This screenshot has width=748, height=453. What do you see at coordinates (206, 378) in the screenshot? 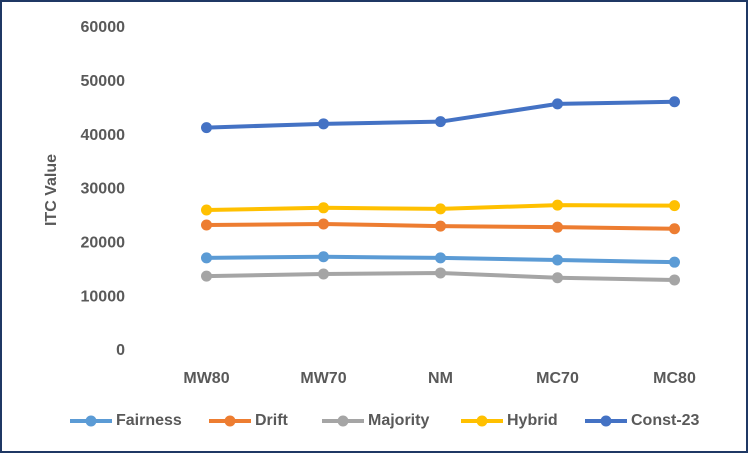
I see `x-tick-label: MW80` at bounding box center [206, 378].